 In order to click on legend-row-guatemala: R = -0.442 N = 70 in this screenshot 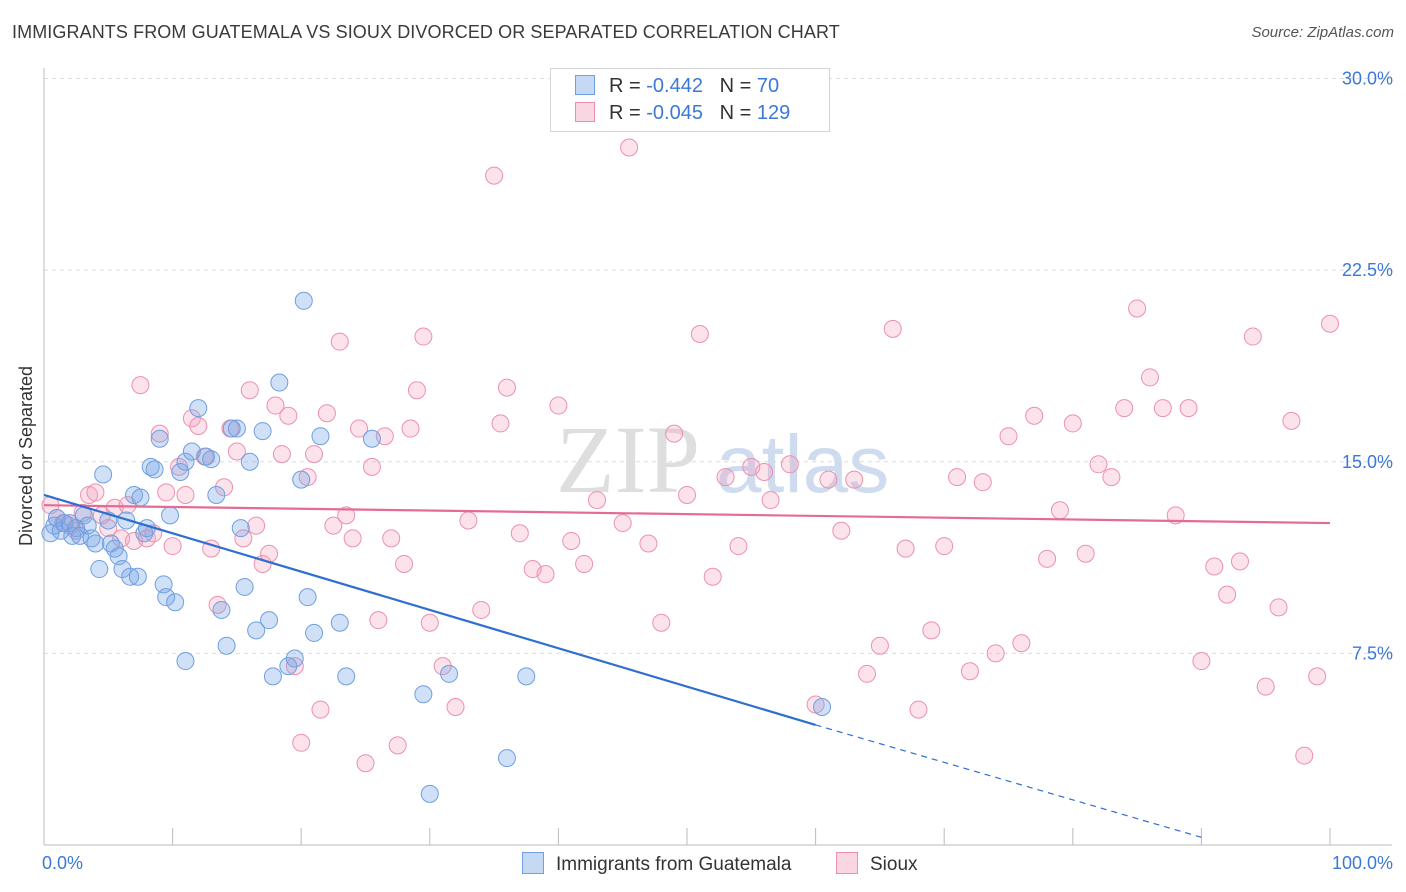, I will do `click(677, 87)`.